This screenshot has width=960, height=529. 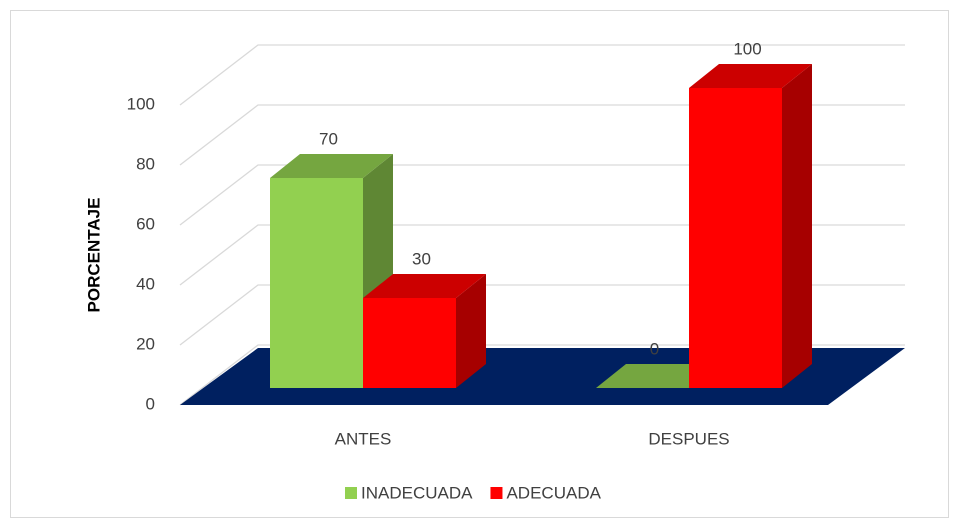 What do you see at coordinates (553, 492) in the screenshot?
I see `legend-label: ADECUADA` at bounding box center [553, 492].